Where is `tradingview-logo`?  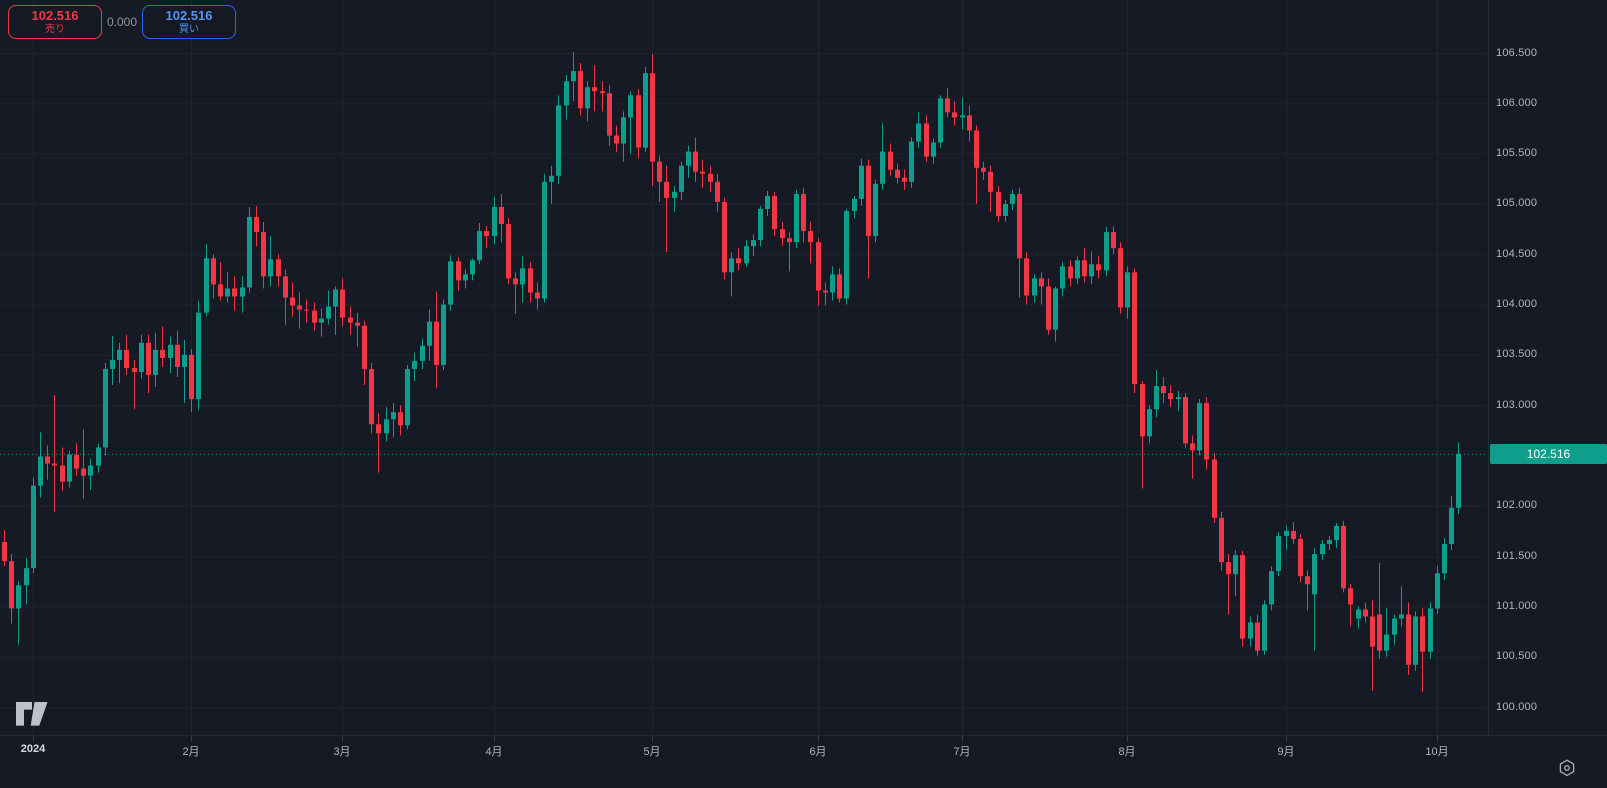
tradingview-logo is located at coordinates (32, 714).